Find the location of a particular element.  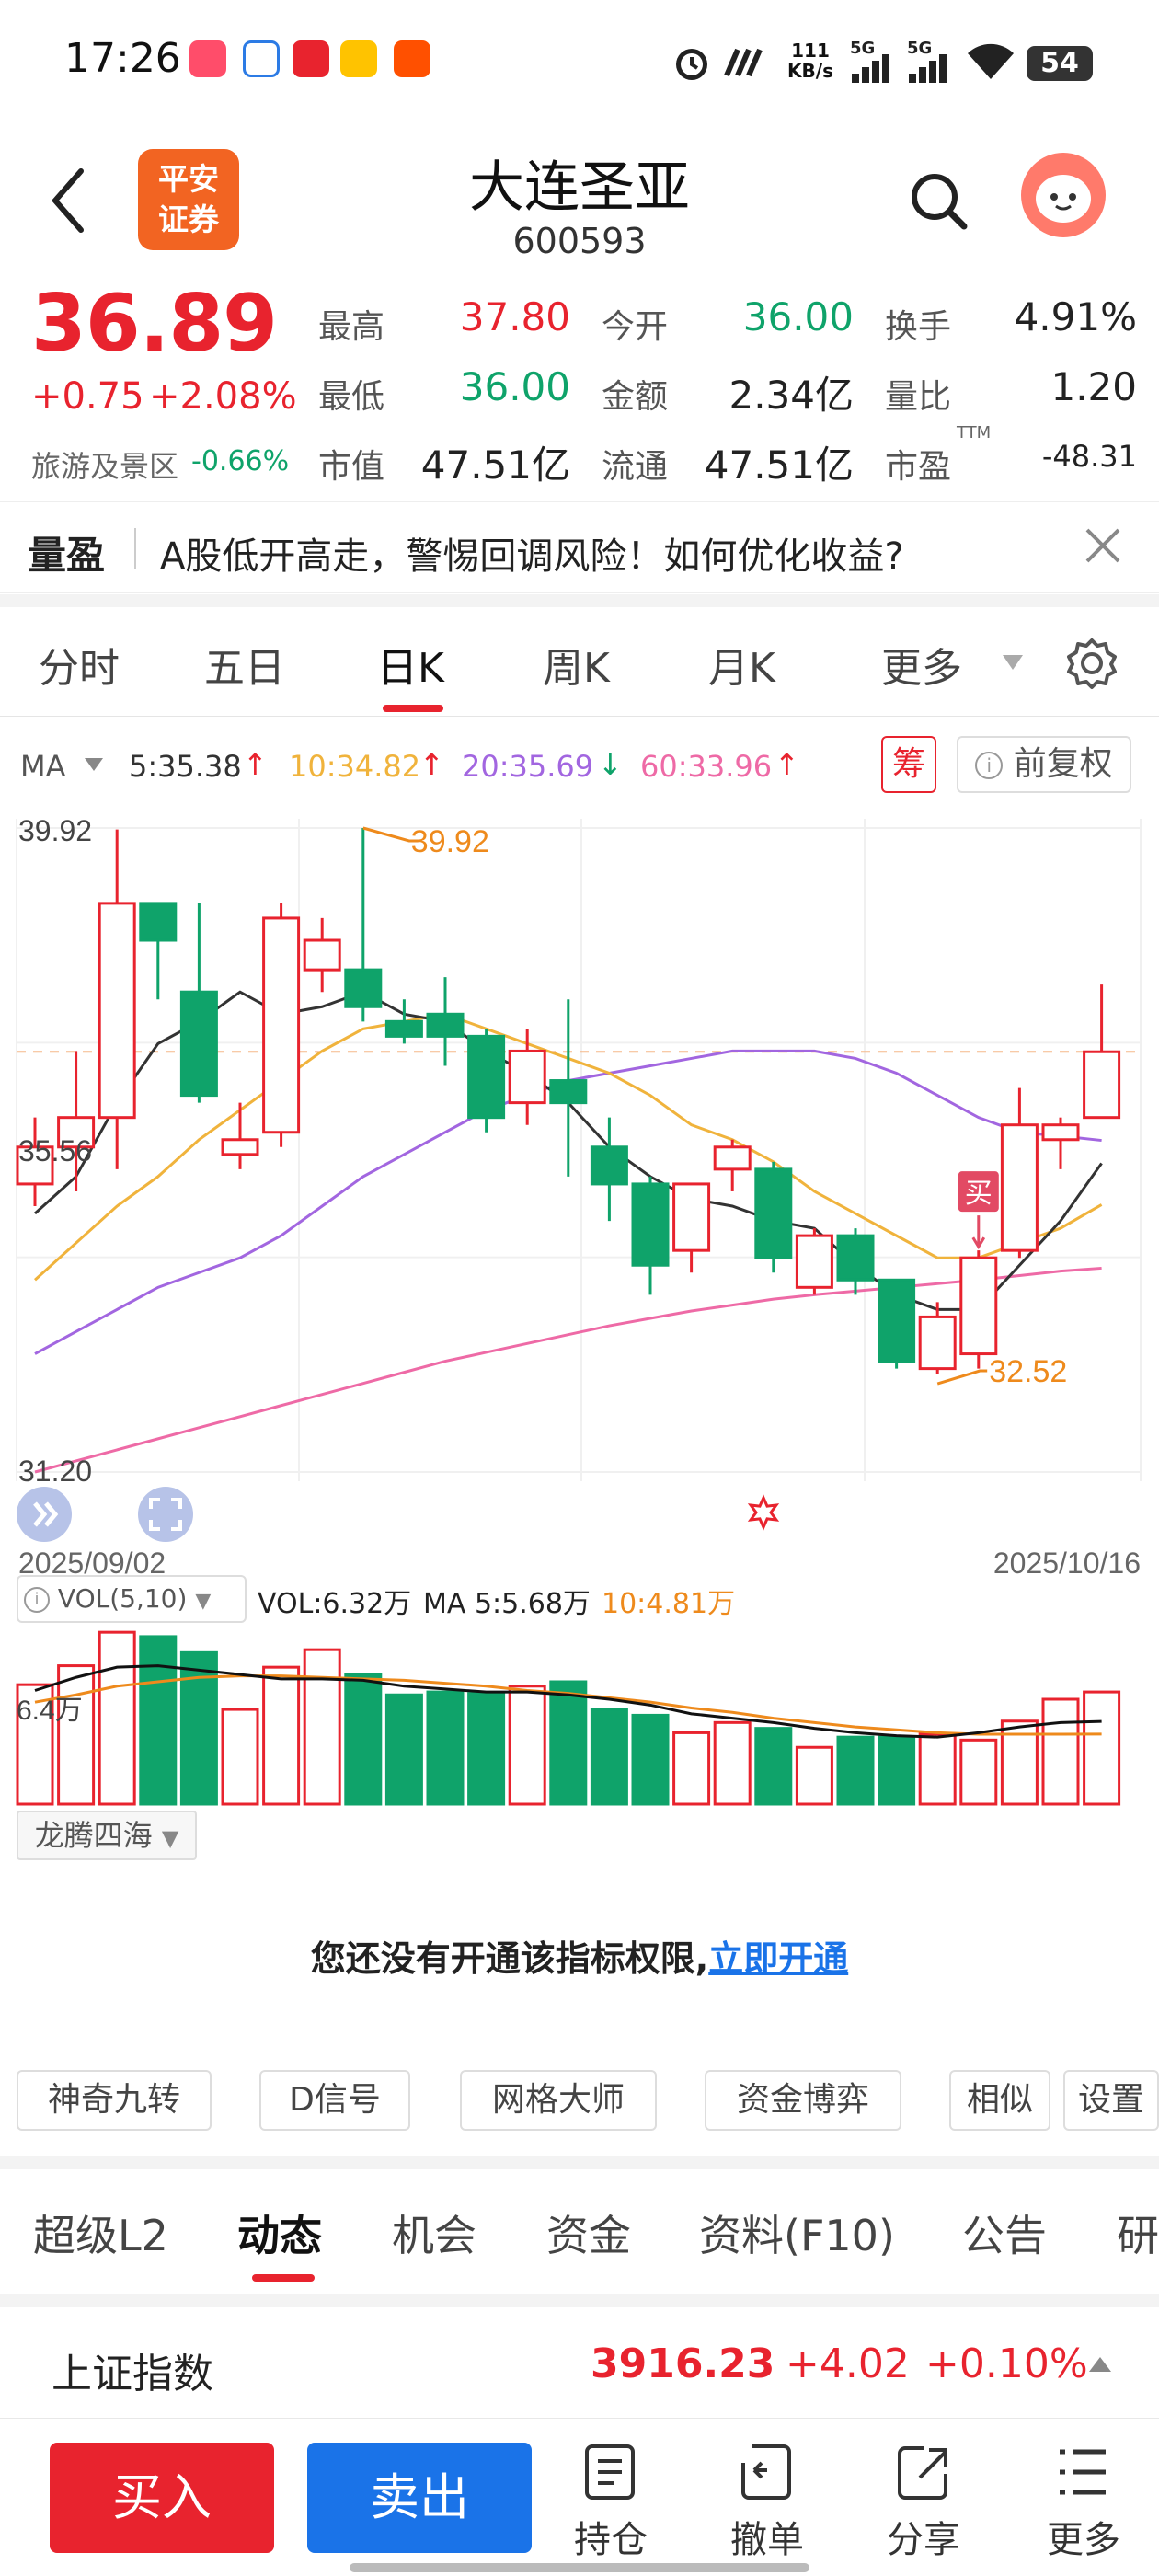

buy-signal-arrow is located at coordinates (978, 1232).